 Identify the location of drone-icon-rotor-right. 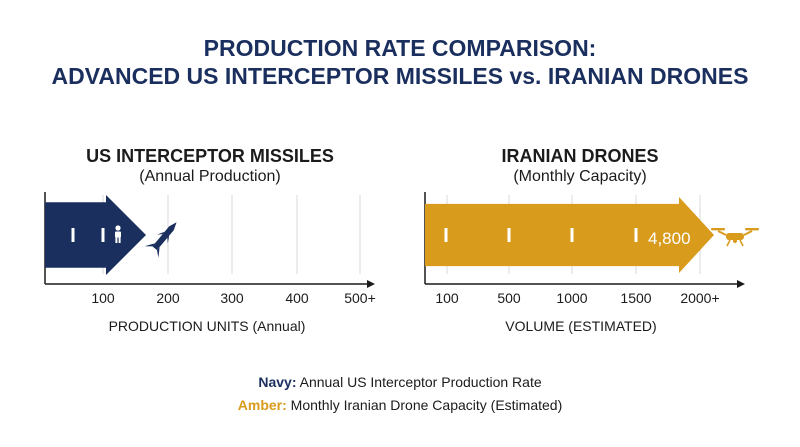
(752, 229).